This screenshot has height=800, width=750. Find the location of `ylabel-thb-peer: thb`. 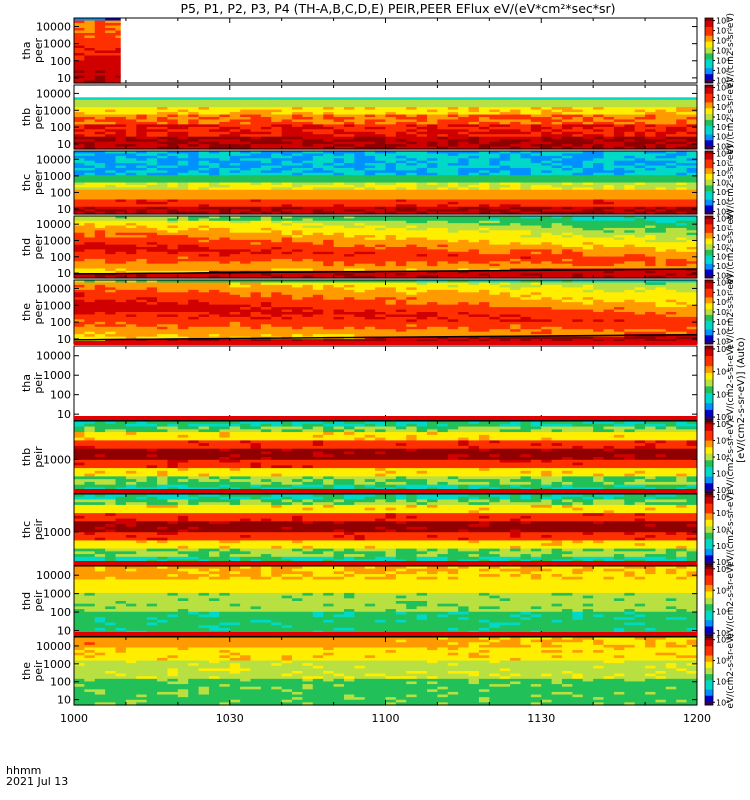

ylabel-thb-peer: thb is located at coordinates (26, 117).